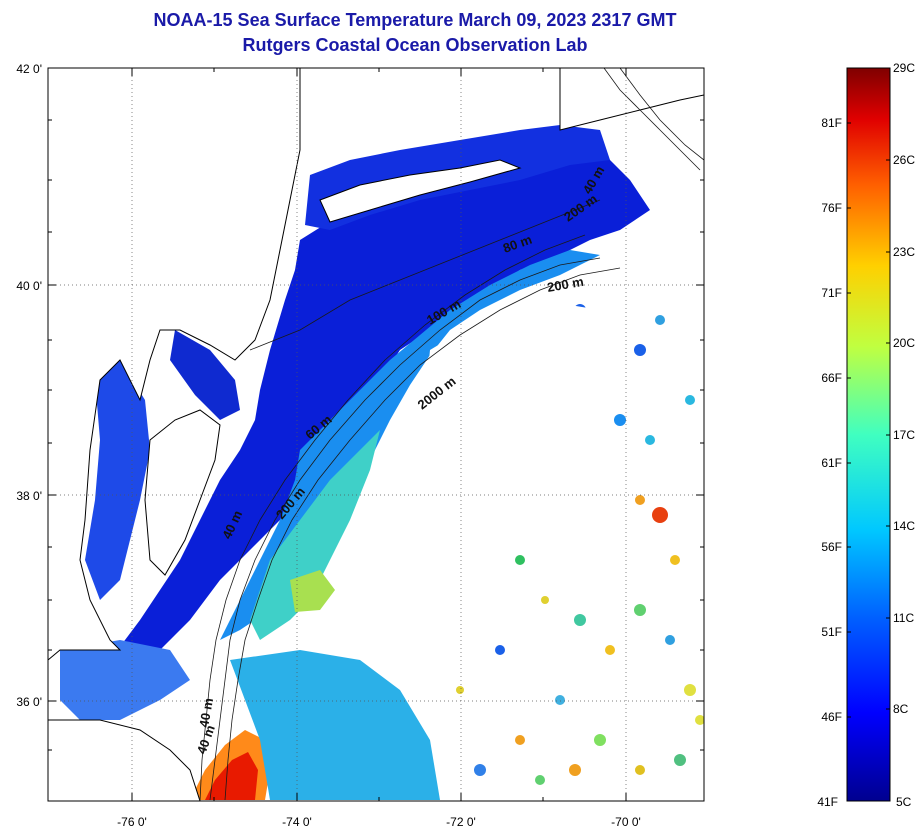 The height and width of the screenshot is (832, 919). What do you see at coordinates (831, 378) in the screenshot?
I see `colorbar-fahrenheit-label: 66F` at bounding box center [831, 378].